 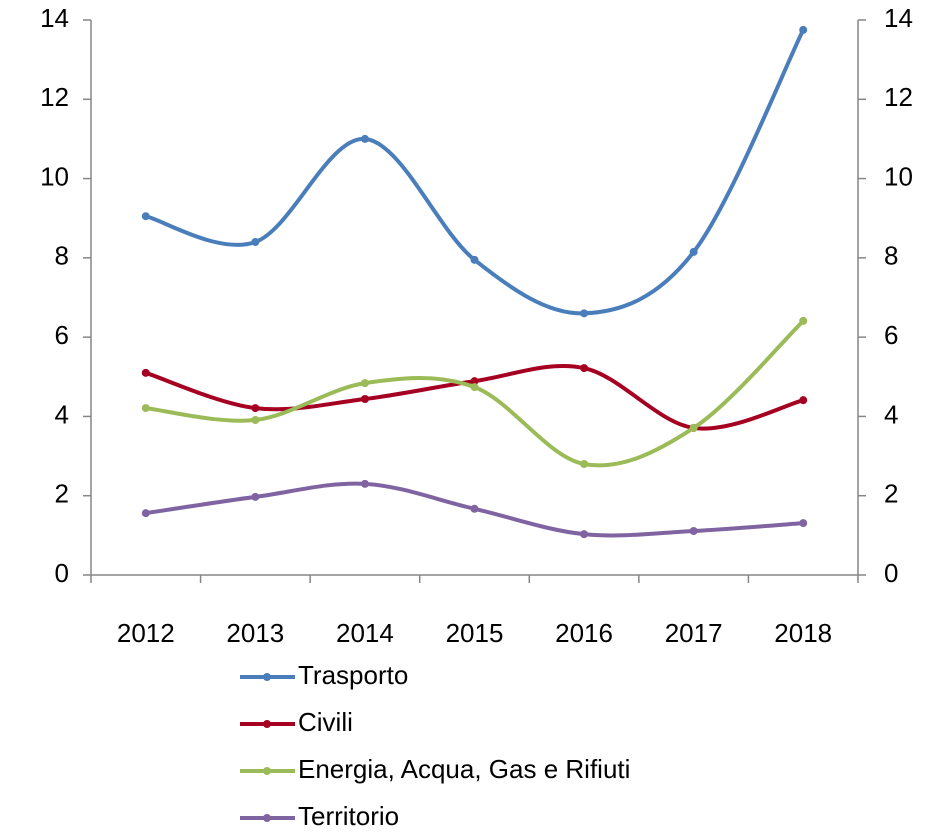 What do you see at coordinates (255, 633) in the screenshot?
I see `x-tick-label: 2013` at bounding box center [255, 633].